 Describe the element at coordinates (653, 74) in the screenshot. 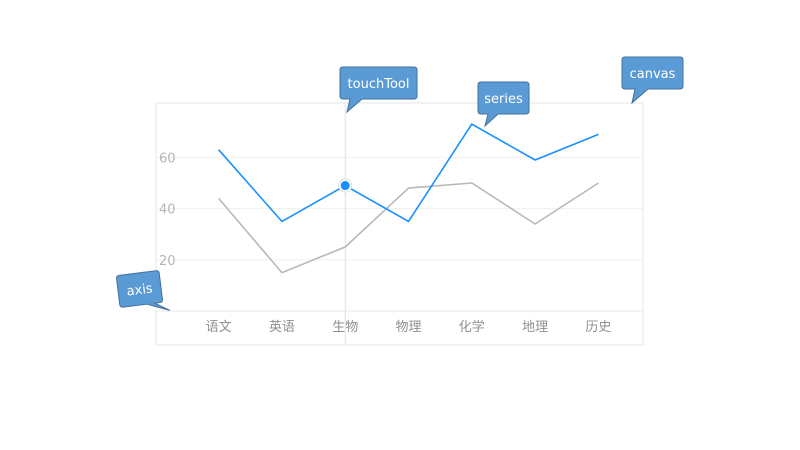

I see `callout-canvas-text: canvas` at that location.